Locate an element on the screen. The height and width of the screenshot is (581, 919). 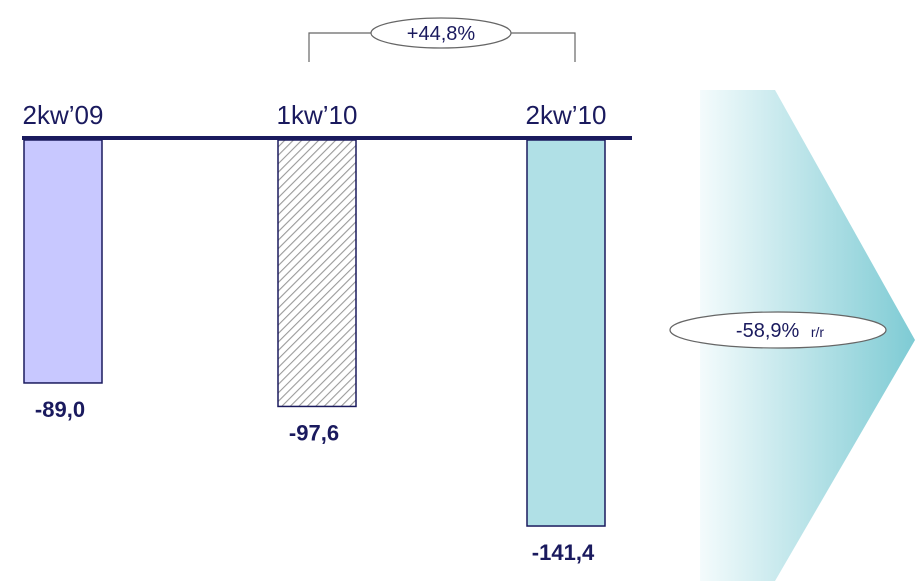
yoy-bubble is located at coordinates (778, 330).